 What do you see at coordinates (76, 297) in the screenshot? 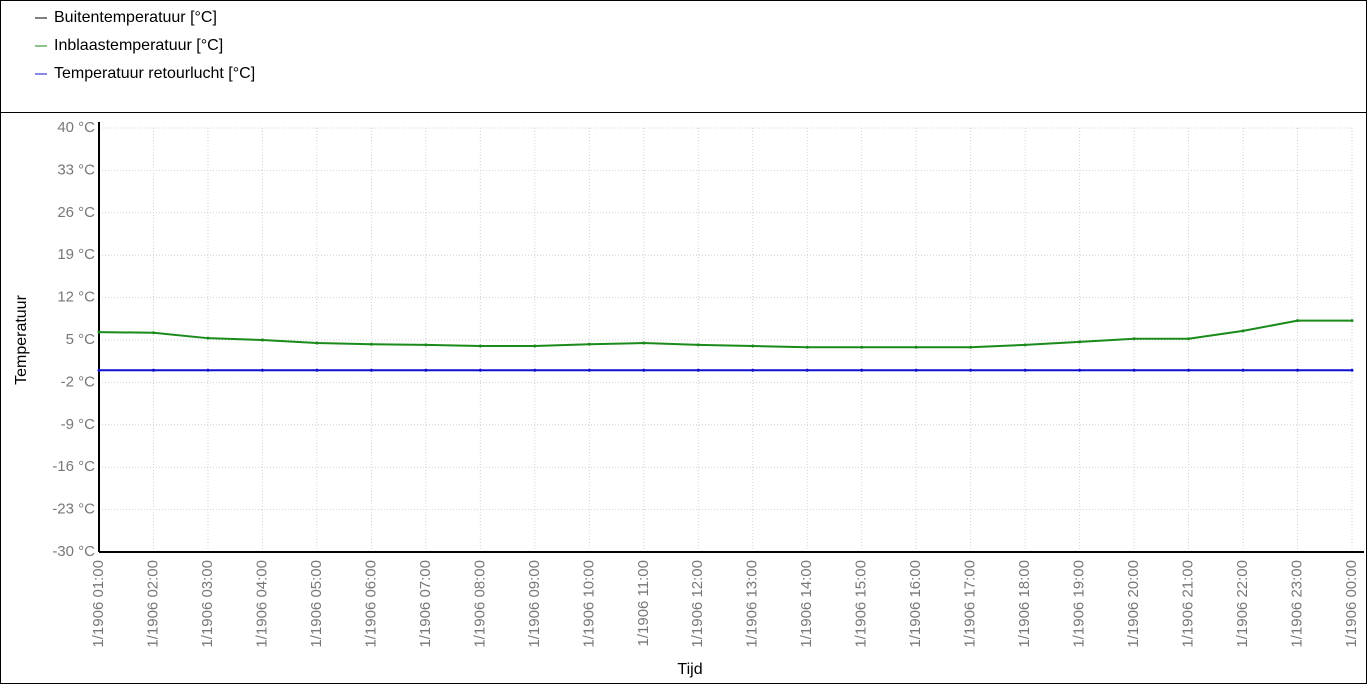
I see `y-tick-label: 12 °C` at bounding box center [76, 297].